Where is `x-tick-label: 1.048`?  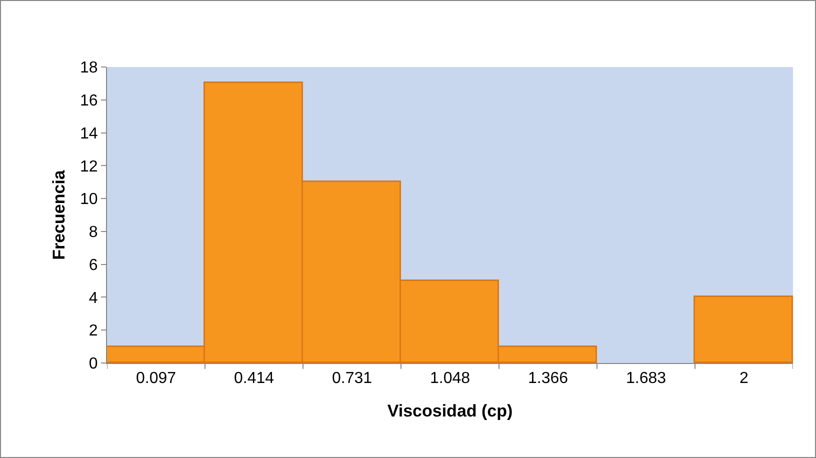
x-tick-label: 1.048 is located at coordinates (450, 379).